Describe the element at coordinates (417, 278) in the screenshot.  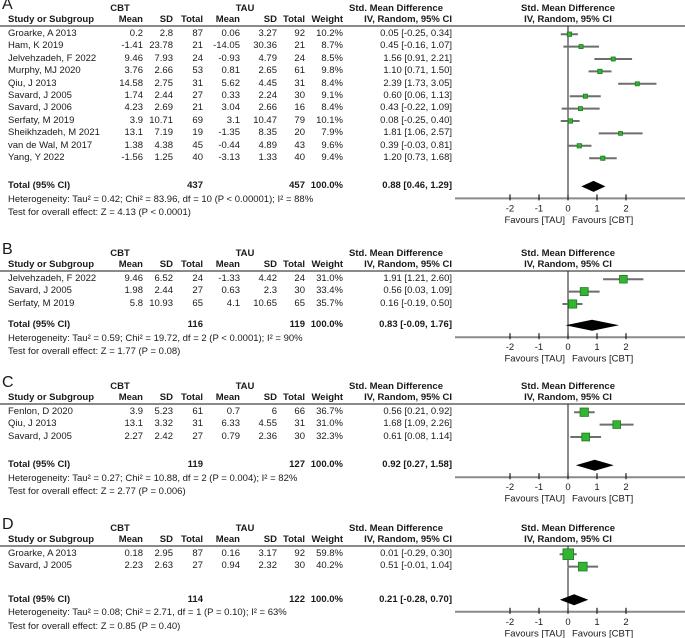
I see `ci-text: 1.91 [1.21, 2.60]` at that location.